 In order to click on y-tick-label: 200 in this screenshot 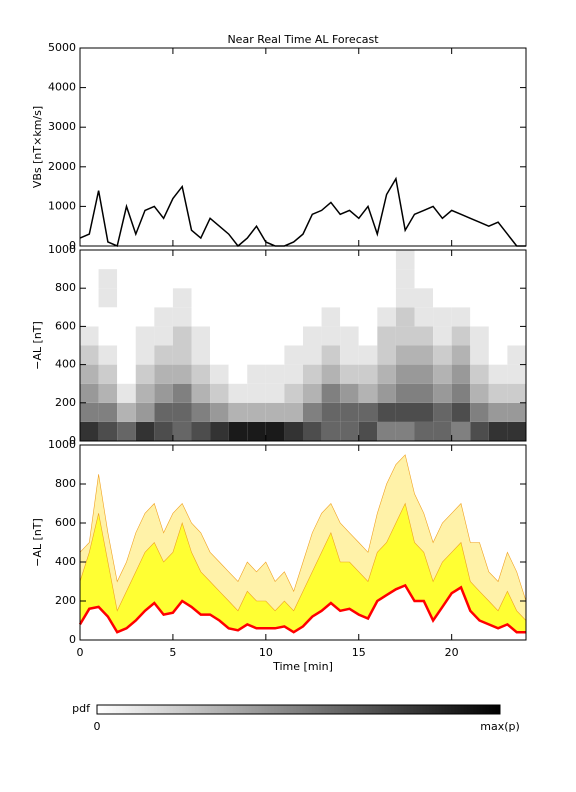, I will do `click(65, 600)`.